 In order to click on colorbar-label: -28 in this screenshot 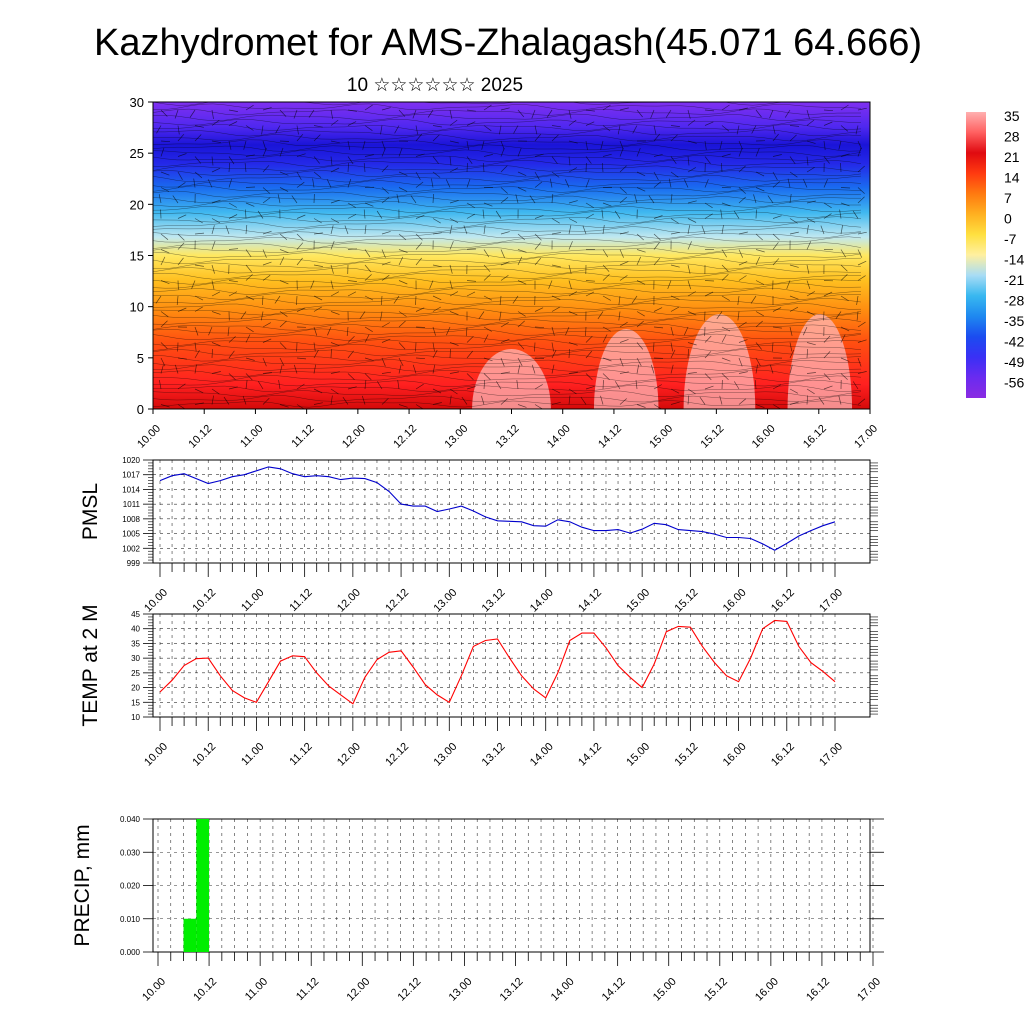, I will do `click(1014, 301)`.